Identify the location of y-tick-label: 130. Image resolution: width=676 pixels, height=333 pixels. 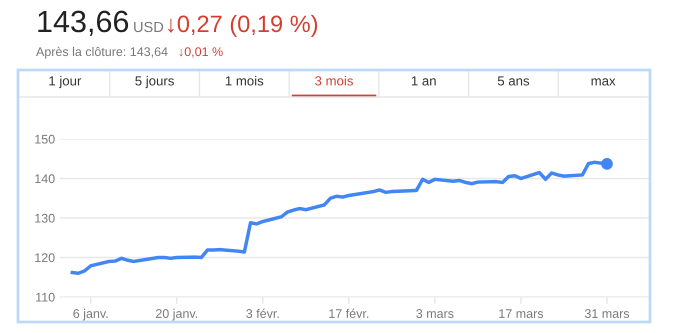
(45, 218).